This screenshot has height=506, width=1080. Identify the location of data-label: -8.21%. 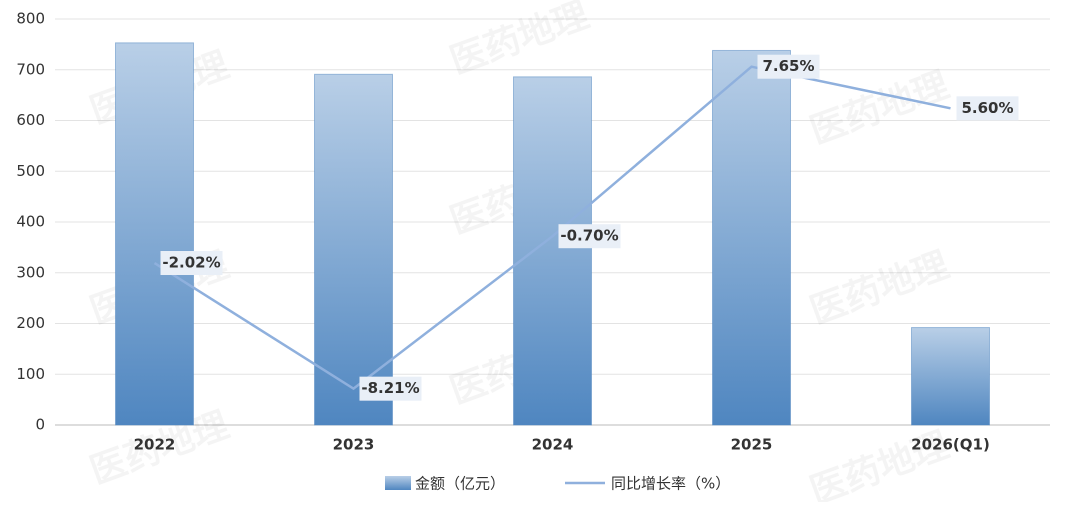
(390, 388).